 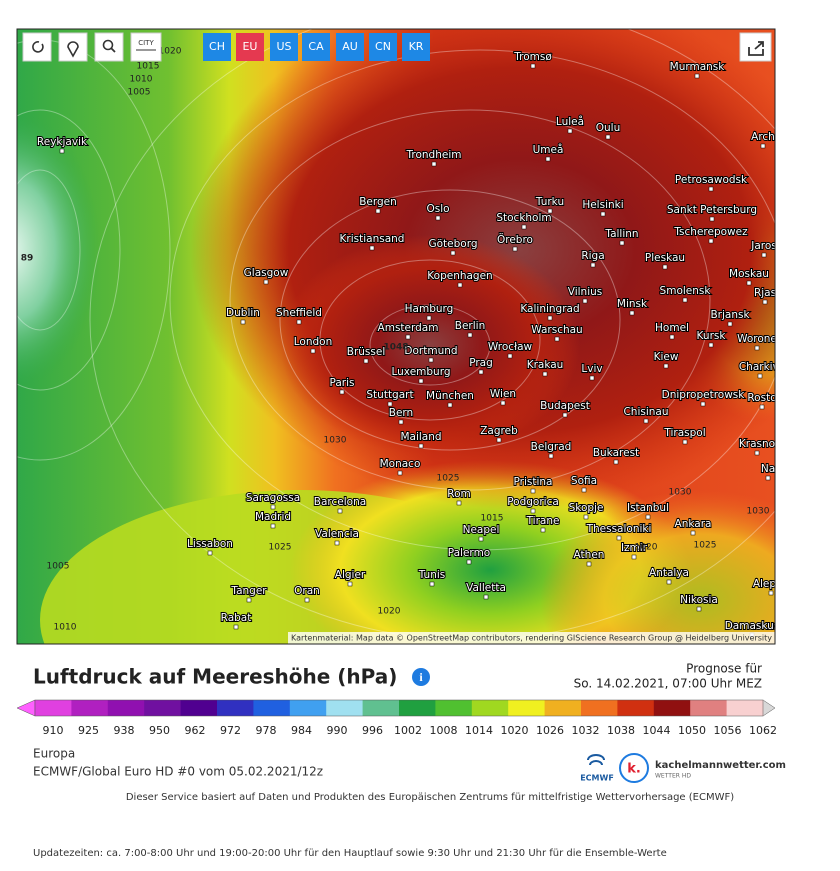 What do you see at coordinates (337, 534) in the screenshot?
I see `city-label: Valencia` at bounding box center [337, 534].